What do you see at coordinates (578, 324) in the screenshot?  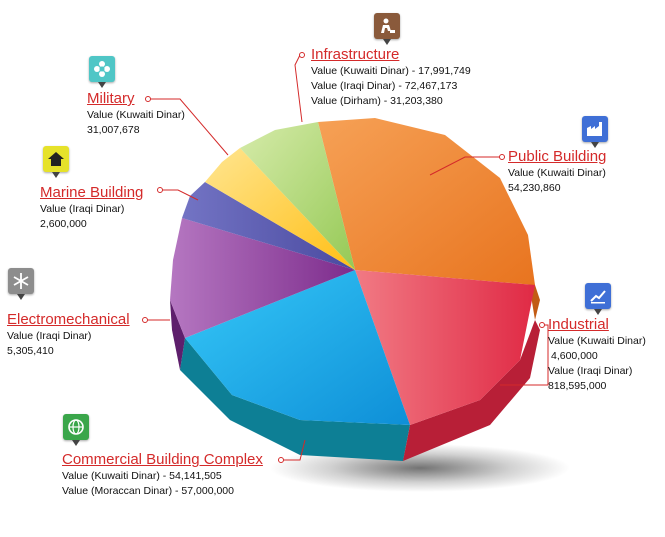 I see `category-name: Industrial` at bounding box center [578, 324].